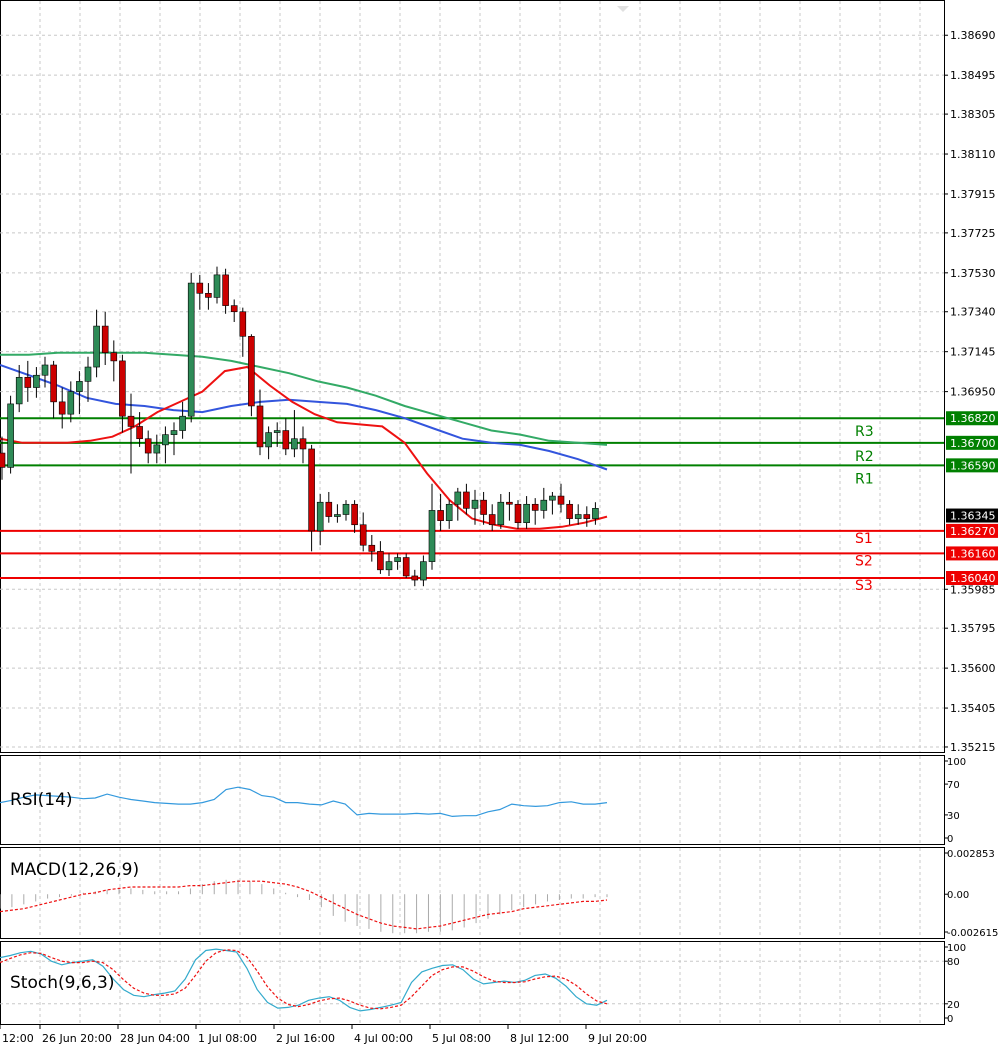  I want to click on time-tick-label: 8 Jul 12:00, so click(539, 1038).